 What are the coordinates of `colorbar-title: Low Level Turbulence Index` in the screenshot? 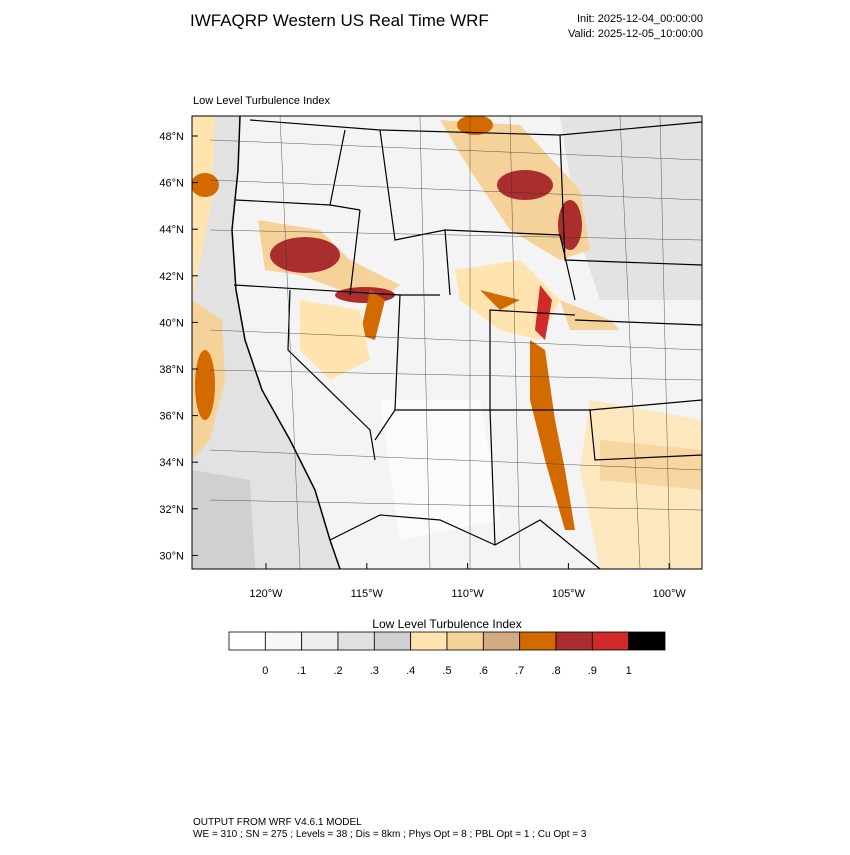 It's located at (446, 624).